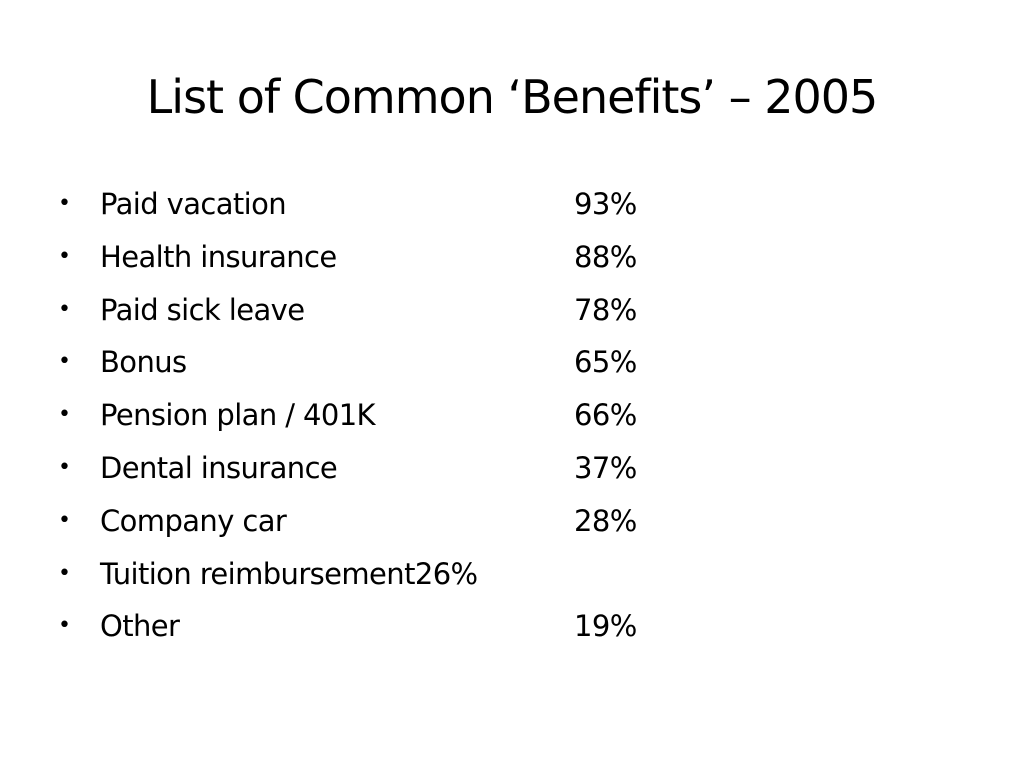 This screenshot has width=1024, height=768. Describe the element at coordinates (605, 204) in the screenshot. I see `benefit-percent: 93%` at that location.